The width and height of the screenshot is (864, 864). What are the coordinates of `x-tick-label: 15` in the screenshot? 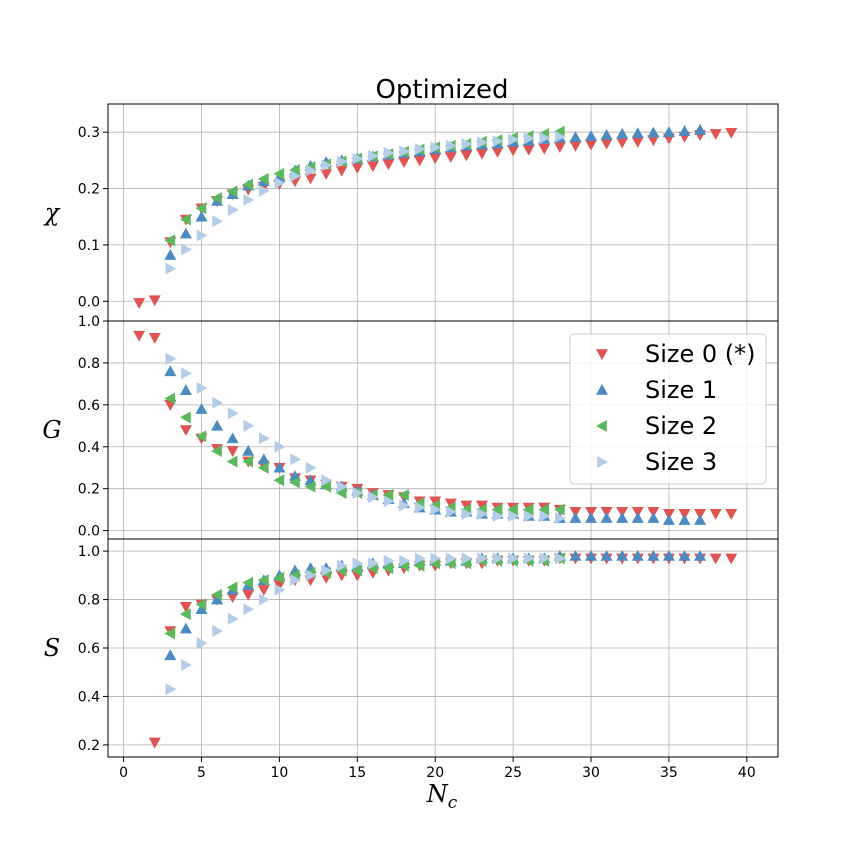 It's located at (357, 773).